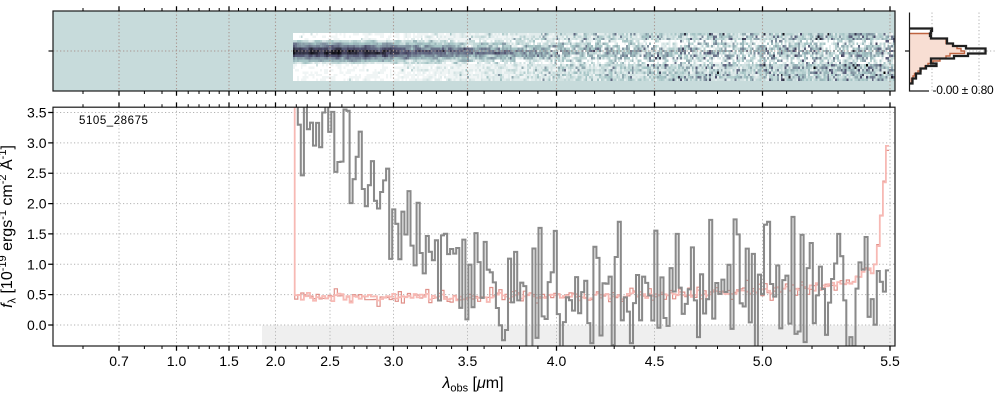 Image resolution: width=1000 pixels, height=405 pixels. What do you see at coordinates (763, 361) in the screenshot?
I see `svg-text: 5.0` at bounding box center [763, 361].